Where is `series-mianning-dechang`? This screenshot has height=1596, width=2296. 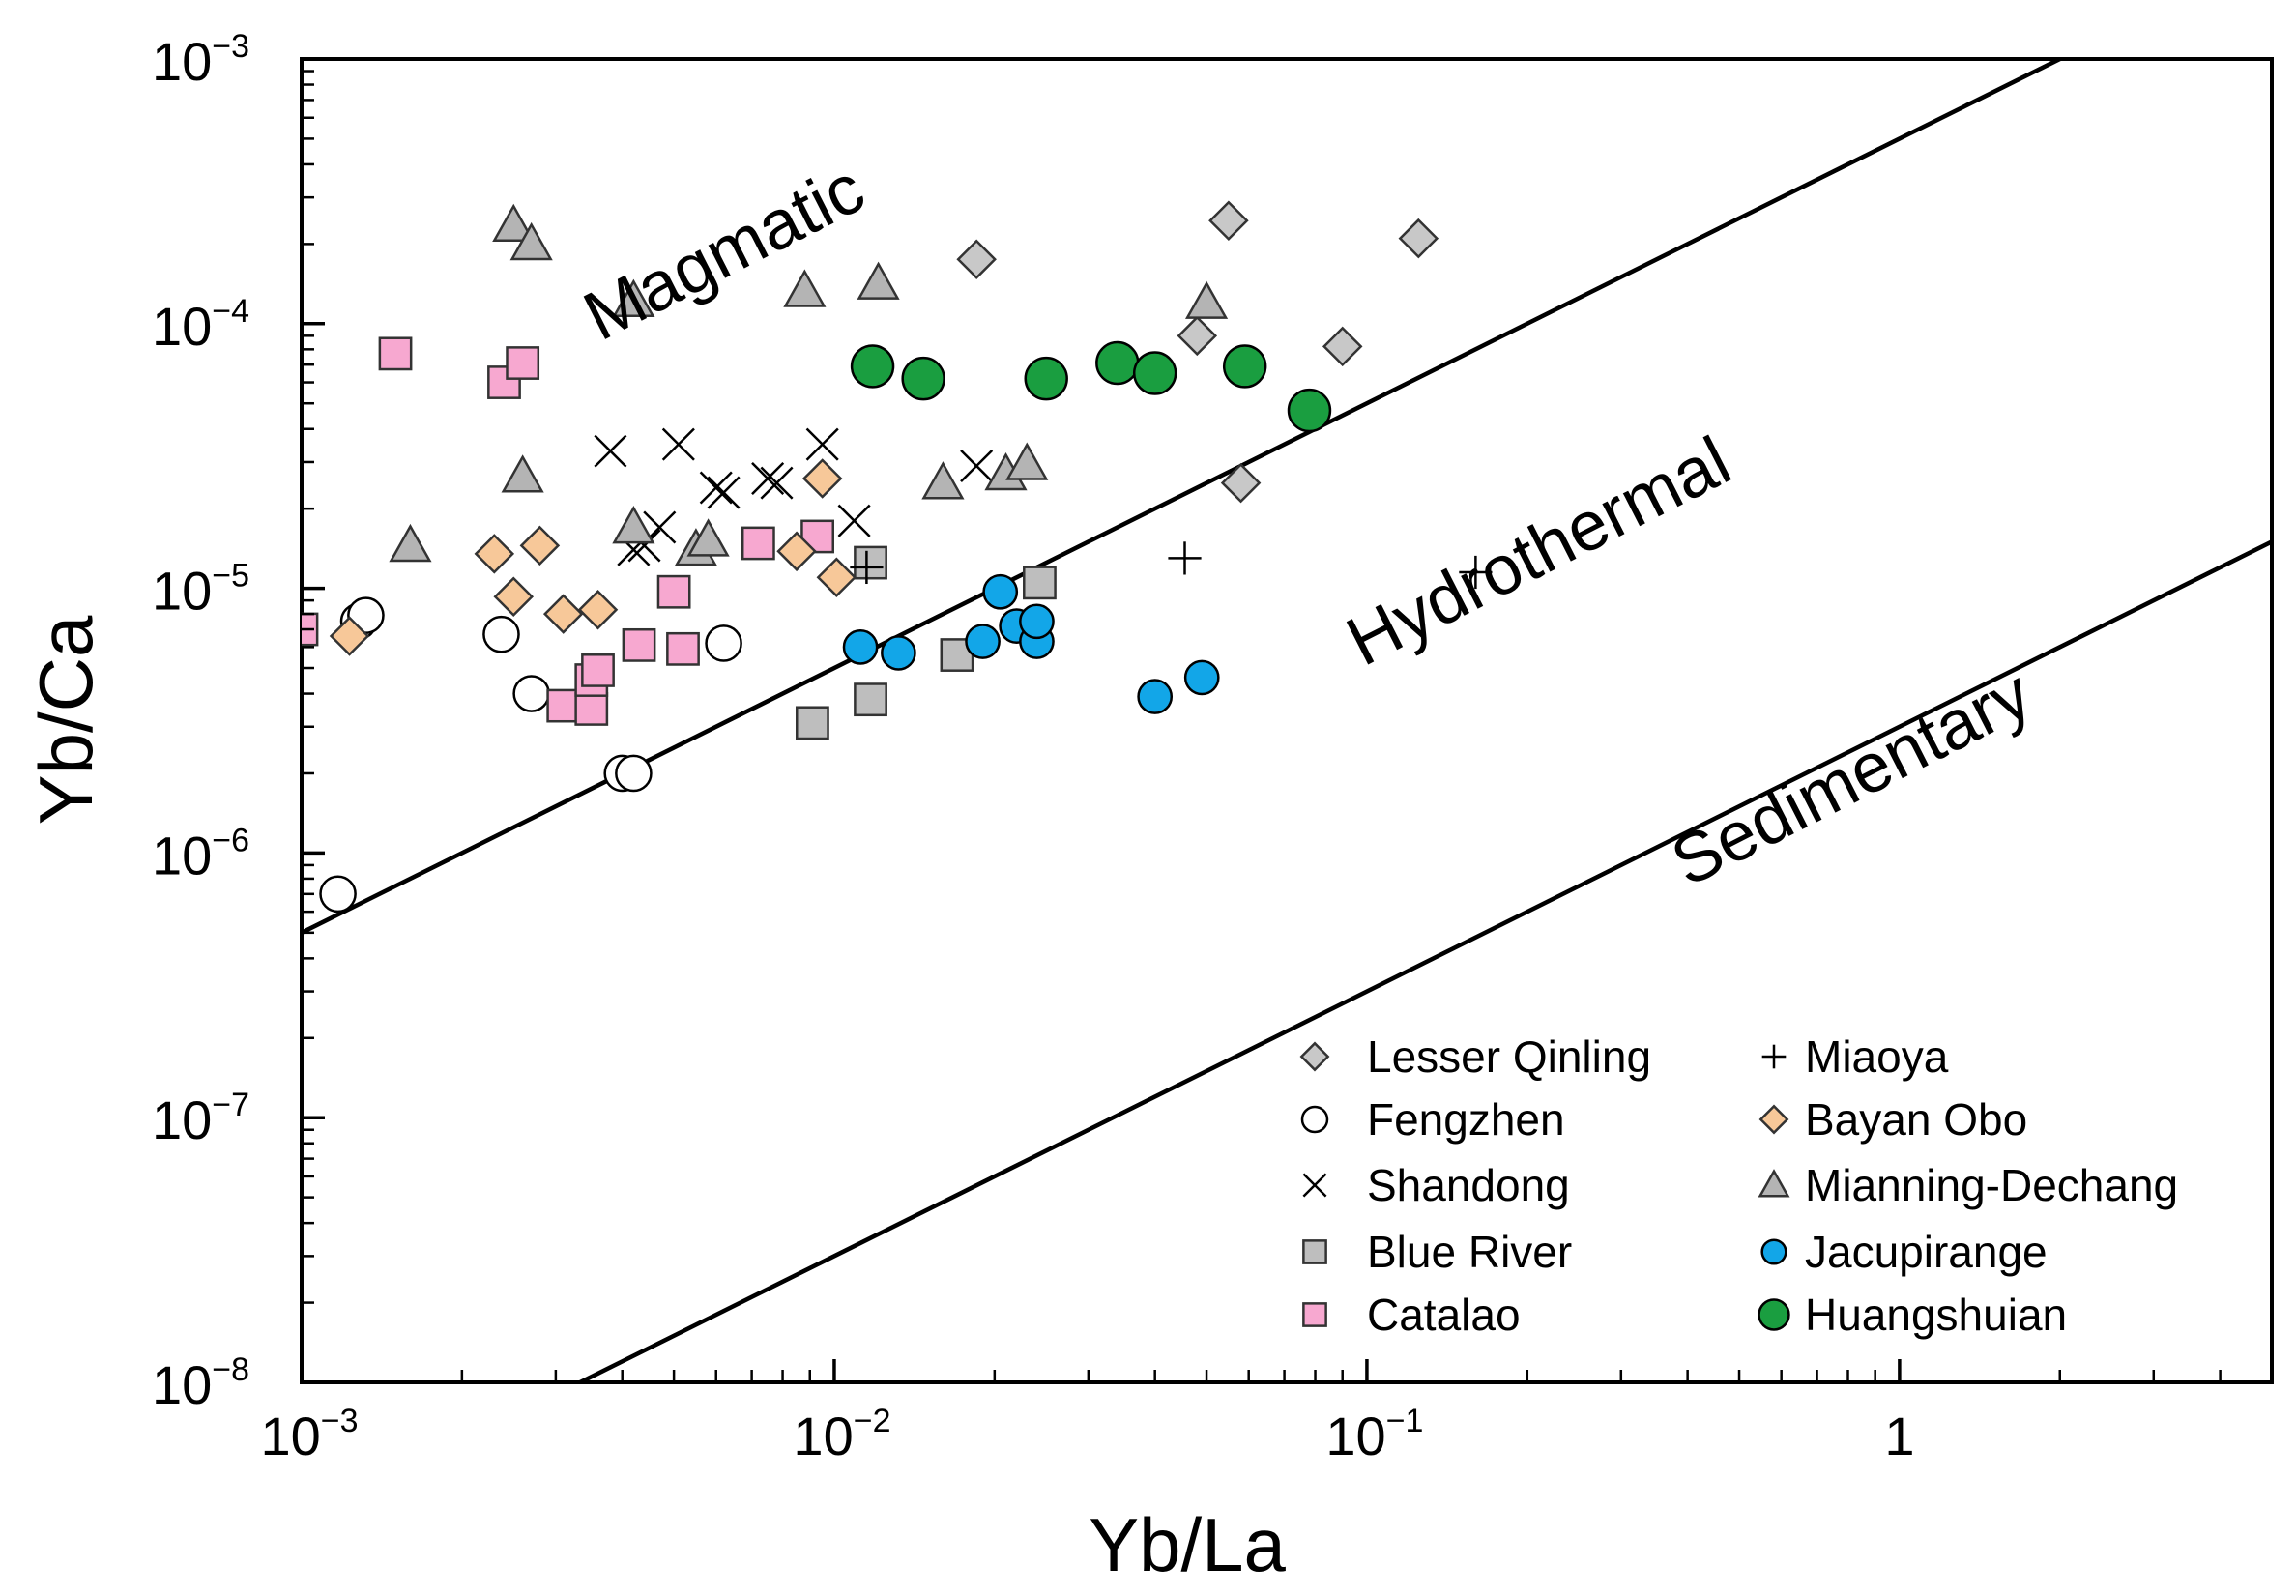
series-mianning-dechang is located at coordinates (809, 384).